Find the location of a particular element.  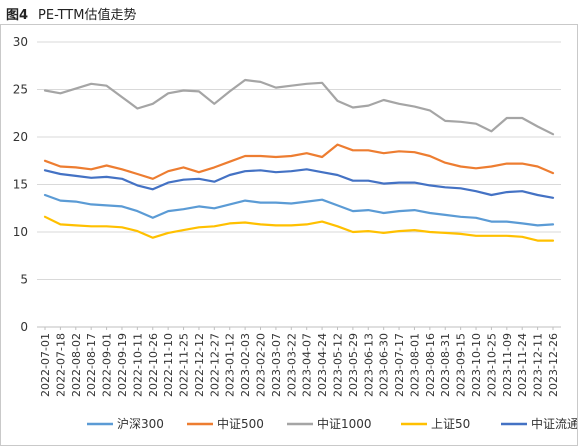

x-tick-label: 2023-12-26 is located at coordinates (553, 365).